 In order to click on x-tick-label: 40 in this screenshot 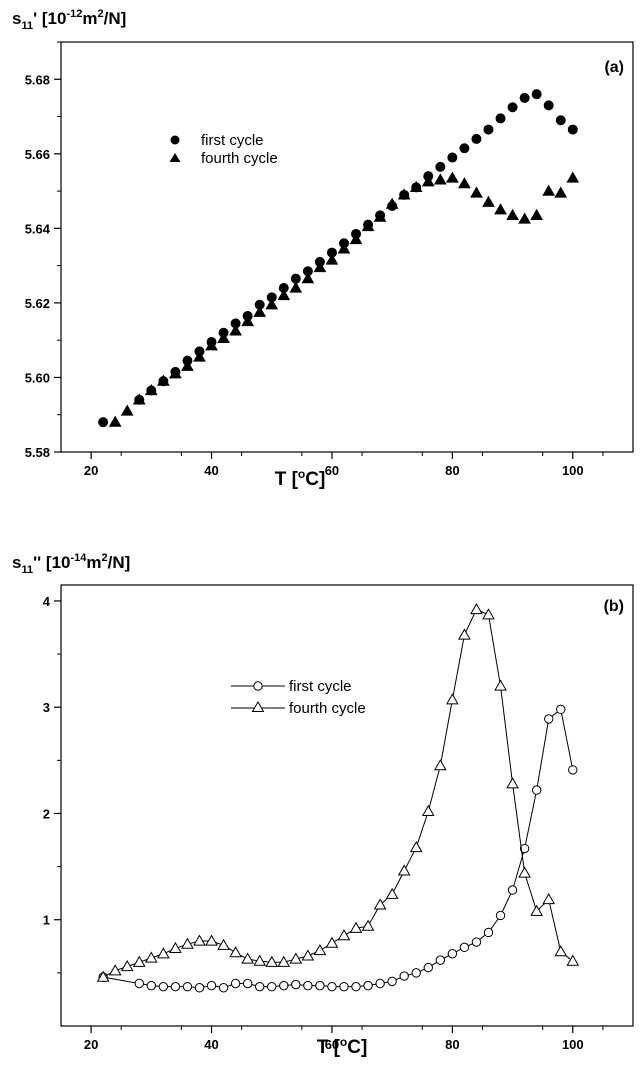, I will do `click(211, 470)`.